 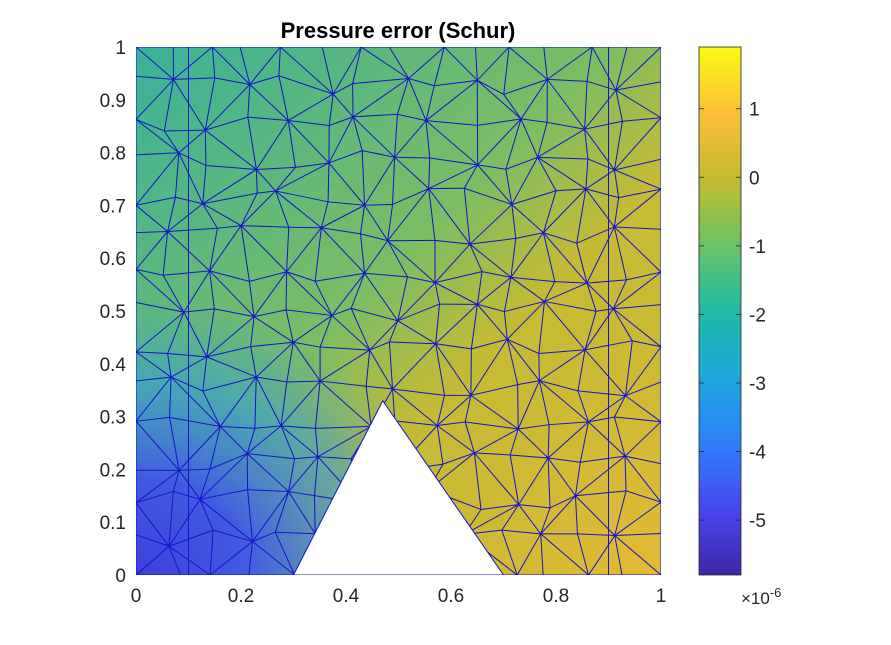 I want to click on colorbar-scale, so click(x=720, y=311).